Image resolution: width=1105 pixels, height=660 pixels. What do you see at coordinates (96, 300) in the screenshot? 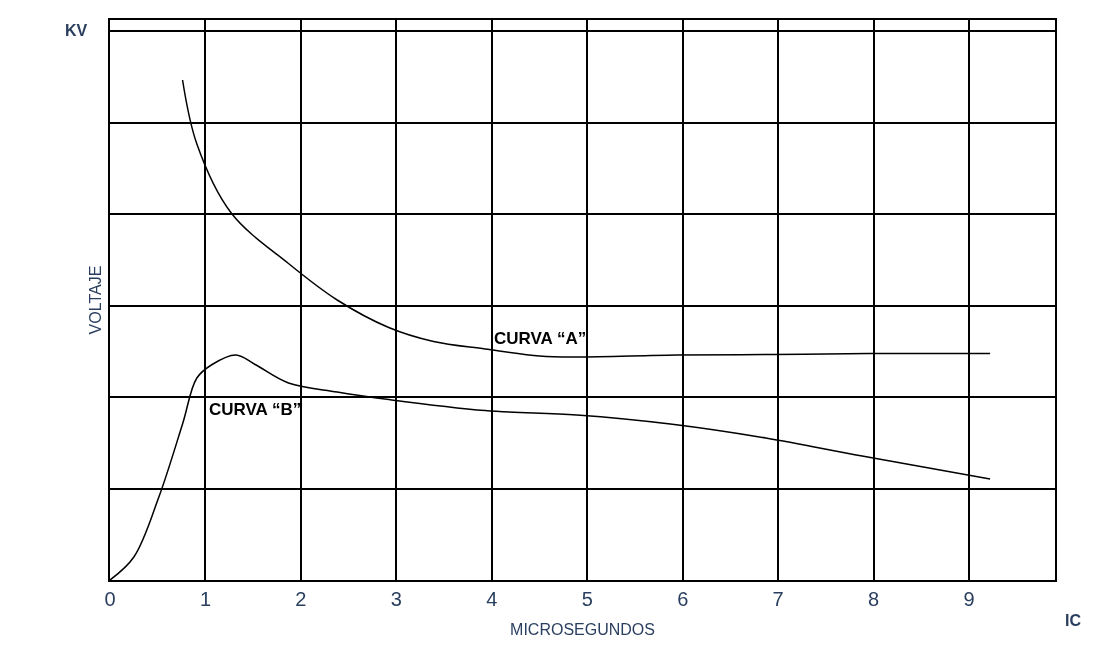
I see `y-axis-title: VOLTAJE` at bounding box center [96, 300].